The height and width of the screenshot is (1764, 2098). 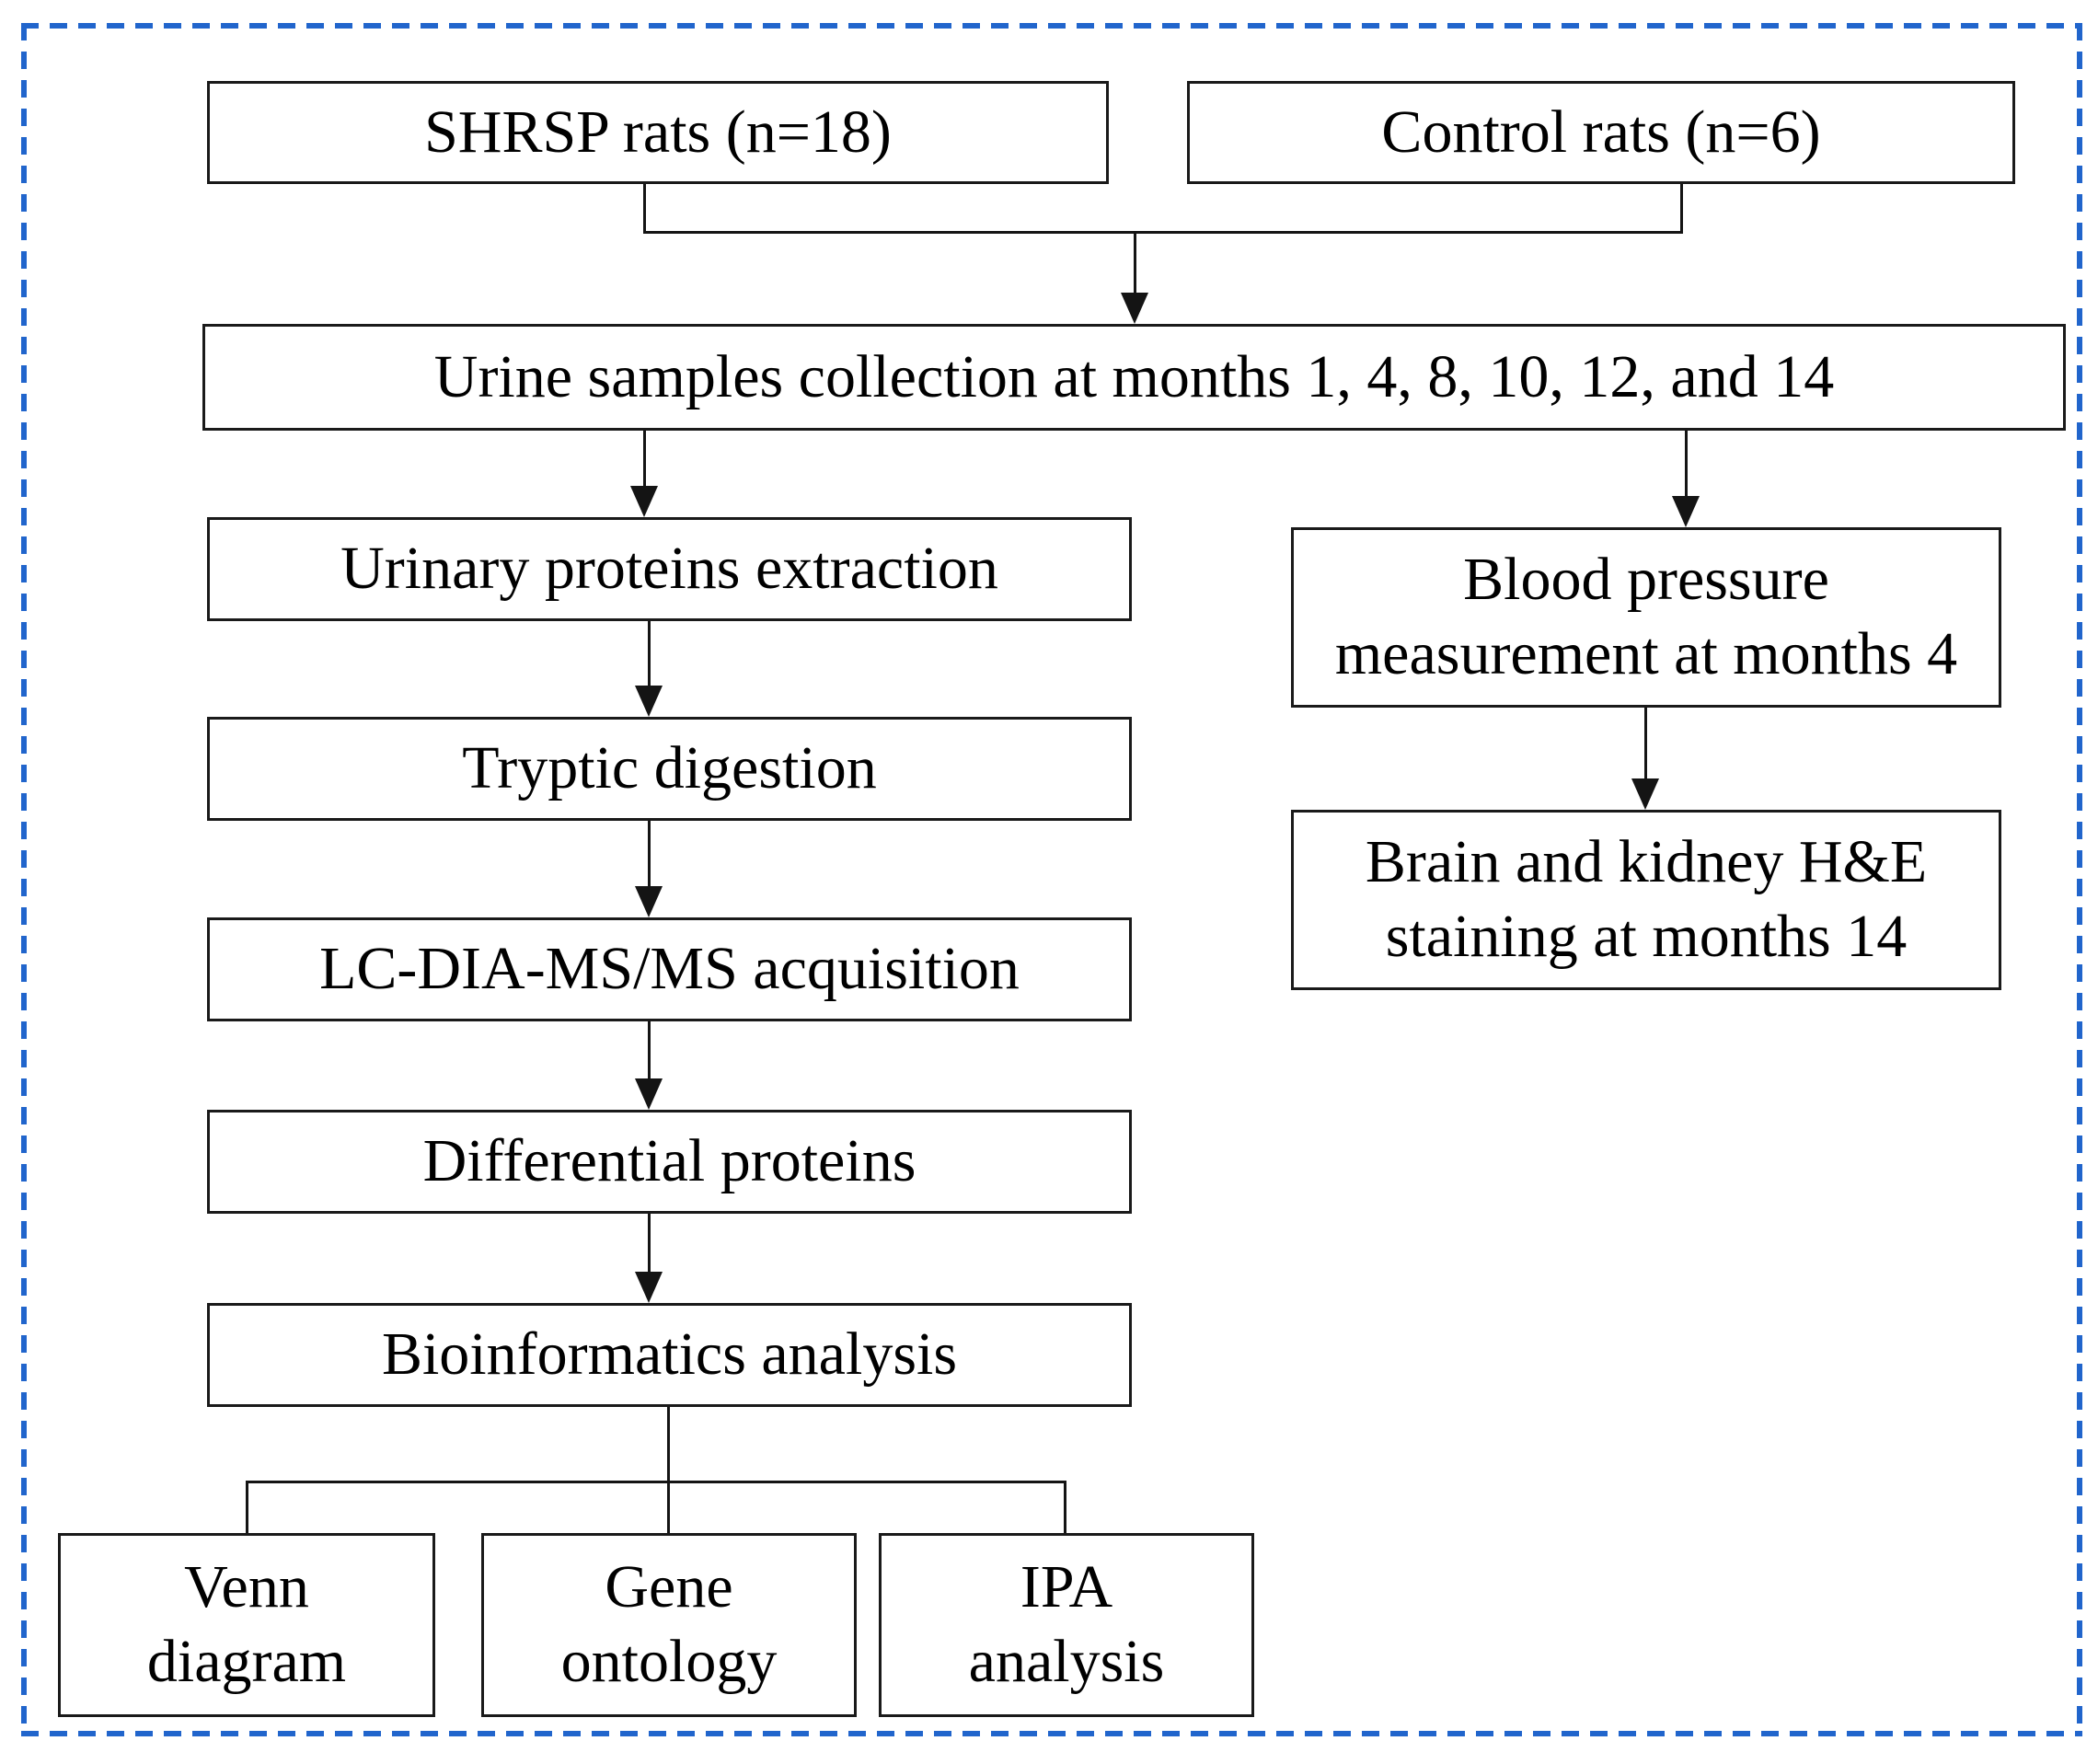 What do you see at coordinates (649, 701) in the screenshot?
I see `arrowhead-to-tryptic-digestion` at bounding box center [649, 701].